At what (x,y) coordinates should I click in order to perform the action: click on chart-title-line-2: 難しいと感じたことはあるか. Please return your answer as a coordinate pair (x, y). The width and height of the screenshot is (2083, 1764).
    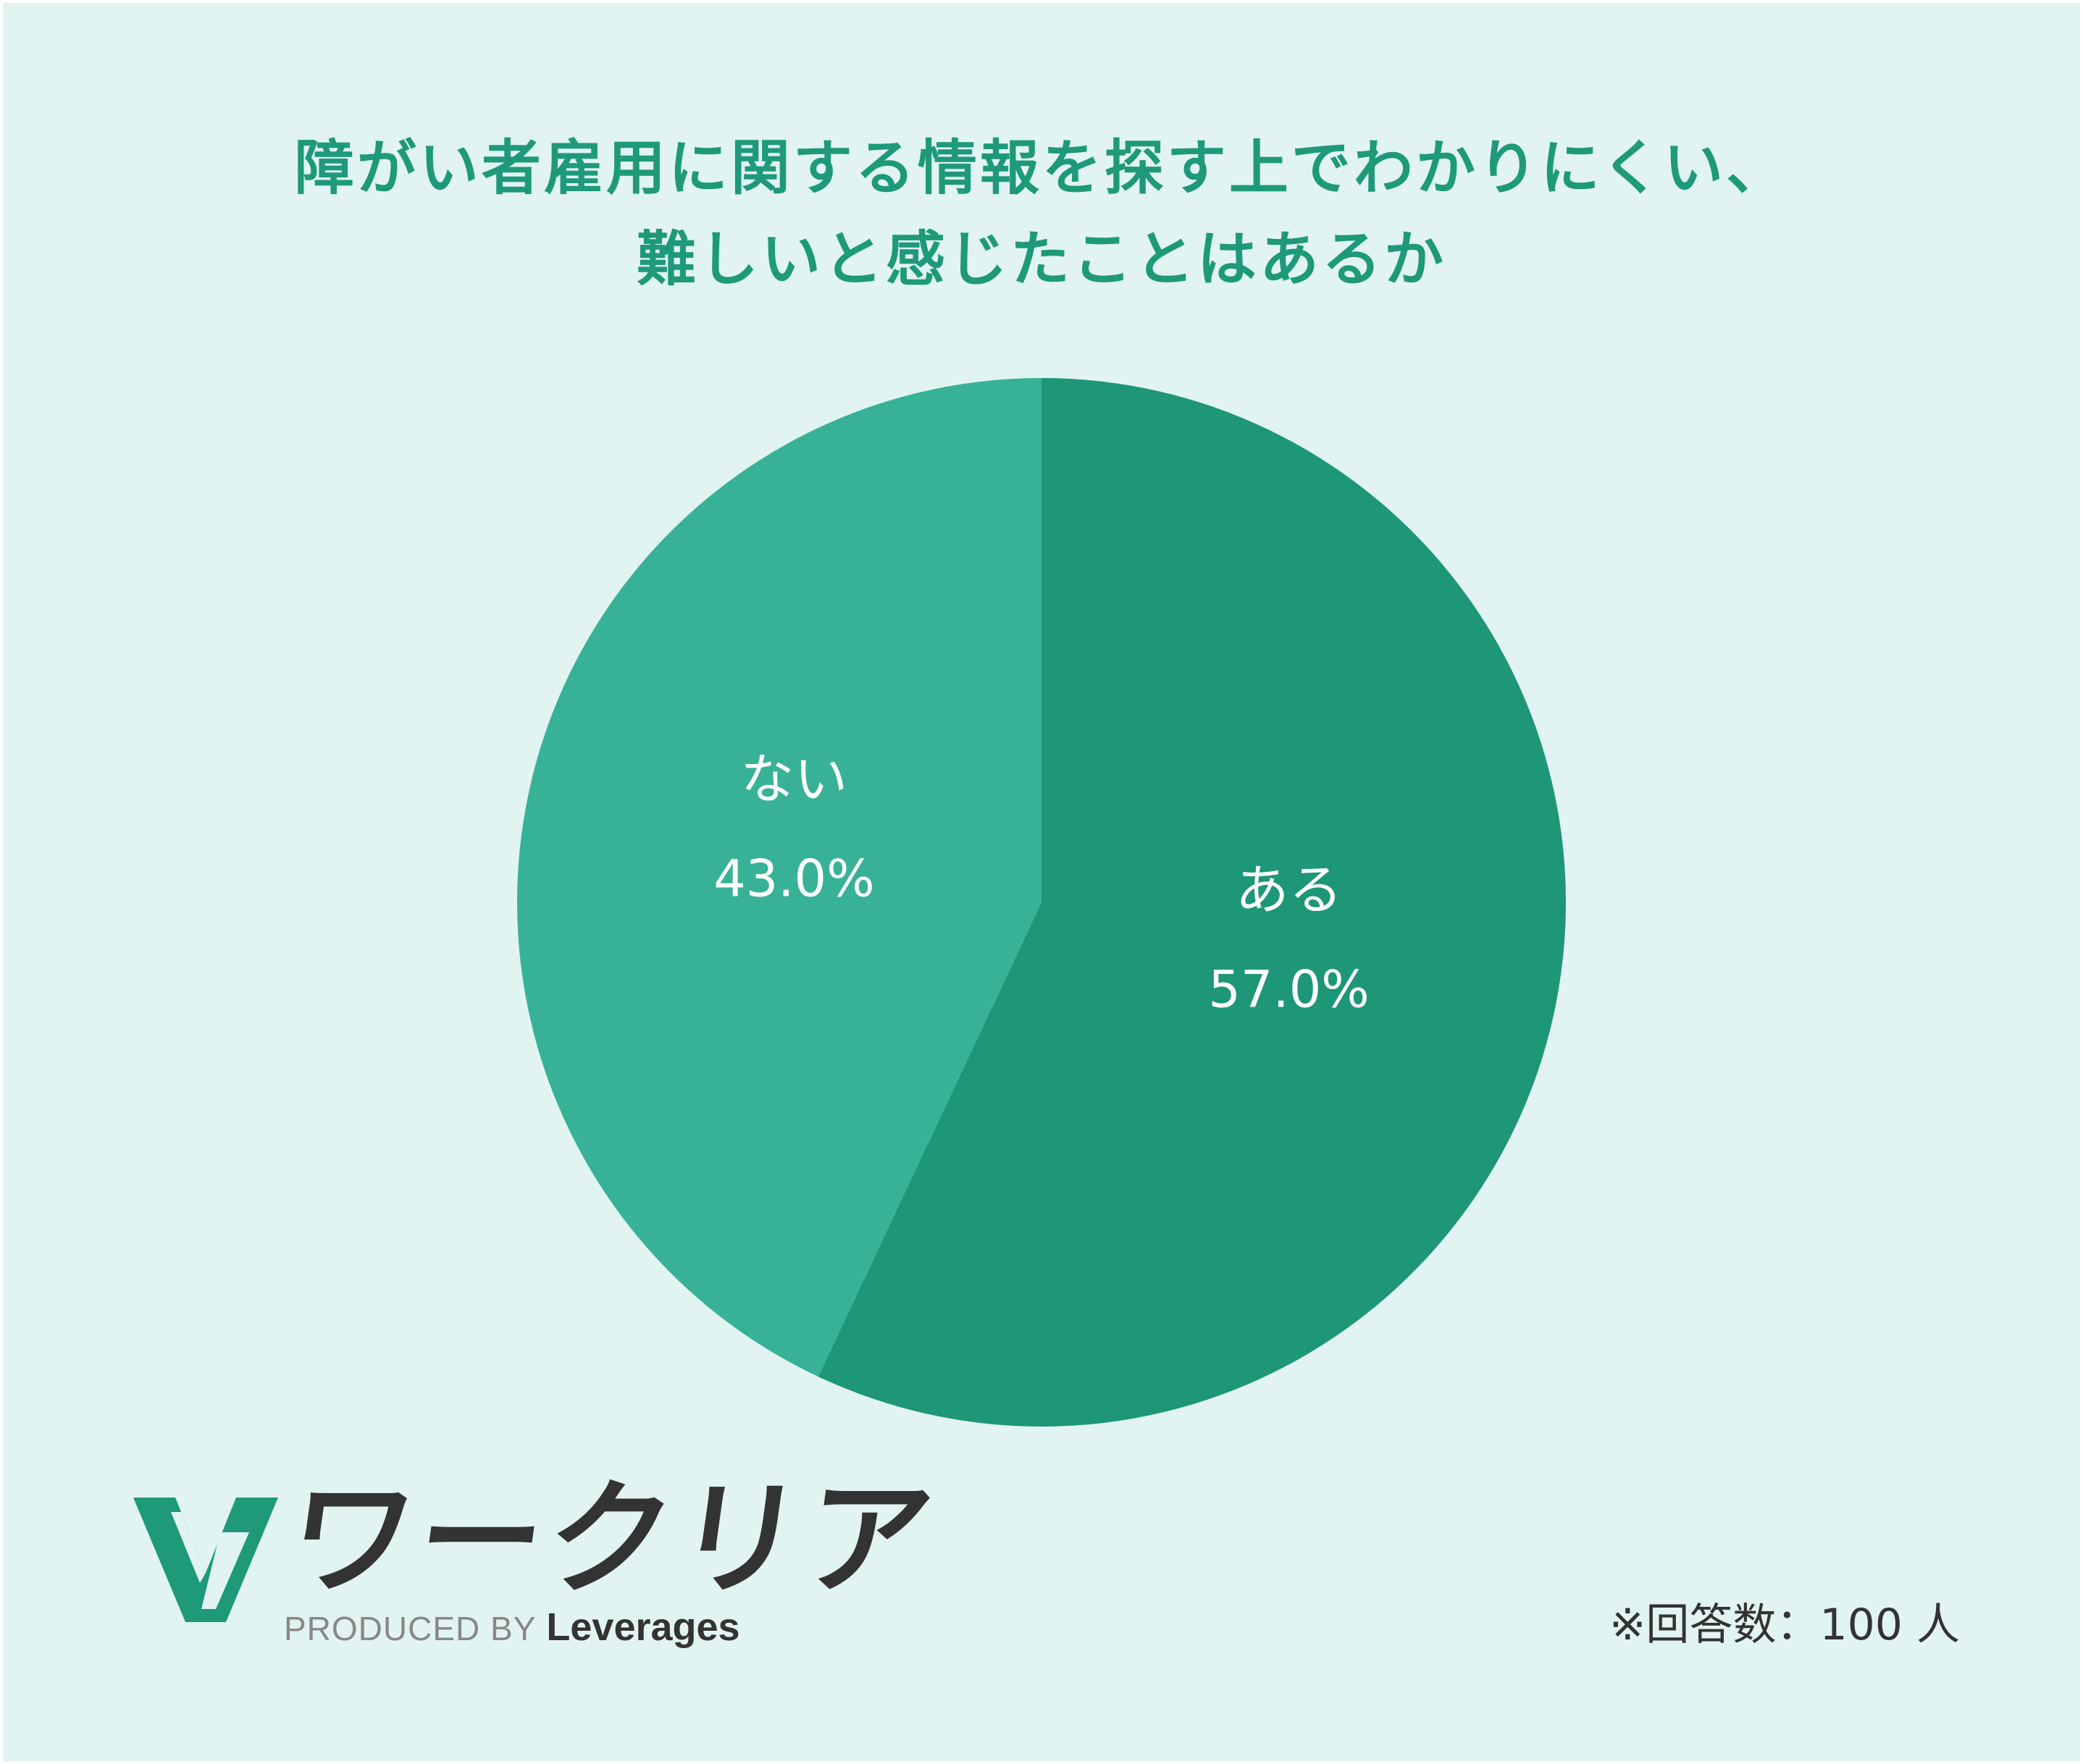
    Looking at the image, I should click on (1041, 259).